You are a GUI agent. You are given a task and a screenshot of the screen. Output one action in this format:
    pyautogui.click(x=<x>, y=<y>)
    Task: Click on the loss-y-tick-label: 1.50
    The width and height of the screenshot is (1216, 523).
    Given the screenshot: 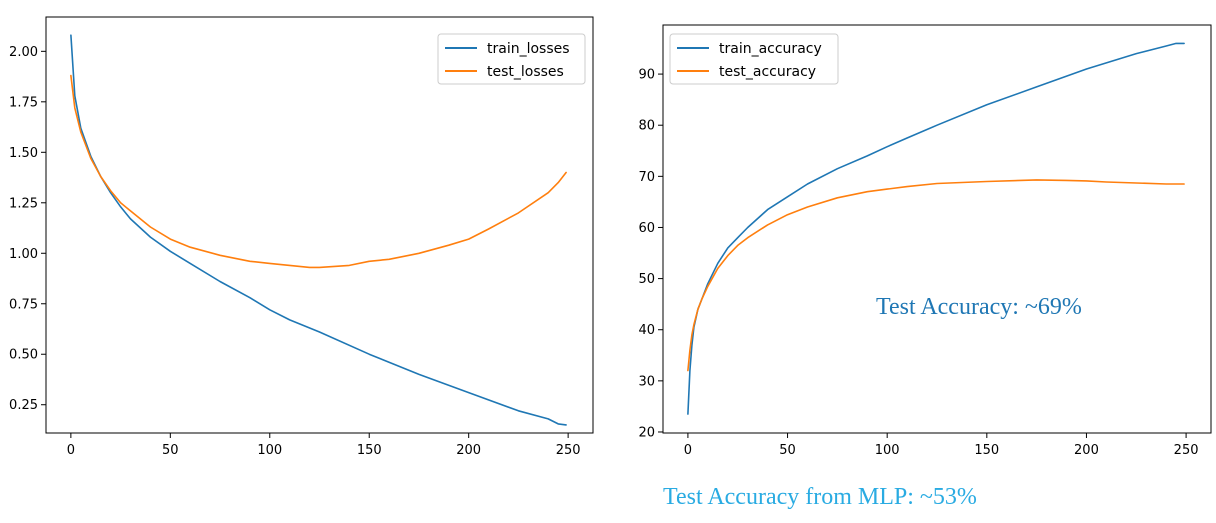 What is the action you would take?
    pyautogui.click(x=23, y=153)
    